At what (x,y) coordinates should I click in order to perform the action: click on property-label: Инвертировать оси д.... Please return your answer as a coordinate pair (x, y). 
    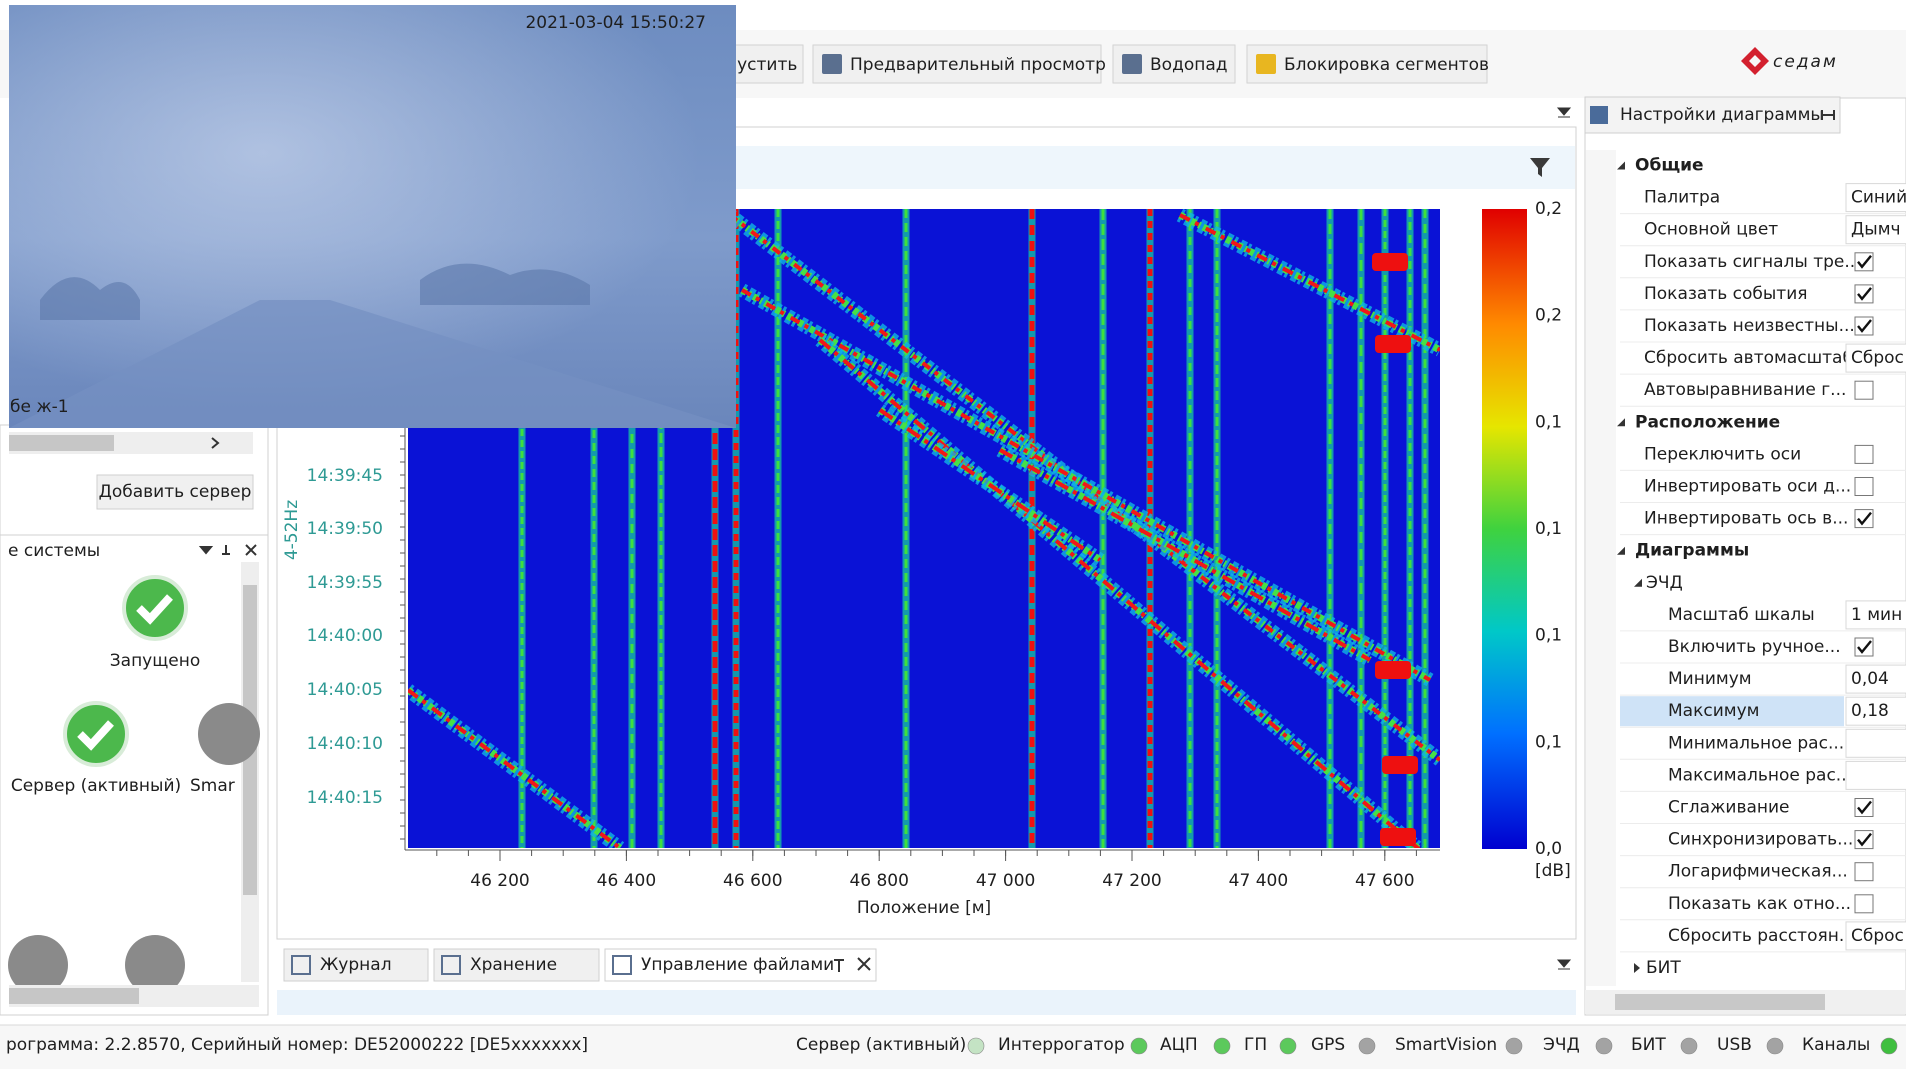
    Looking at the image, I should click on (1747, 487).